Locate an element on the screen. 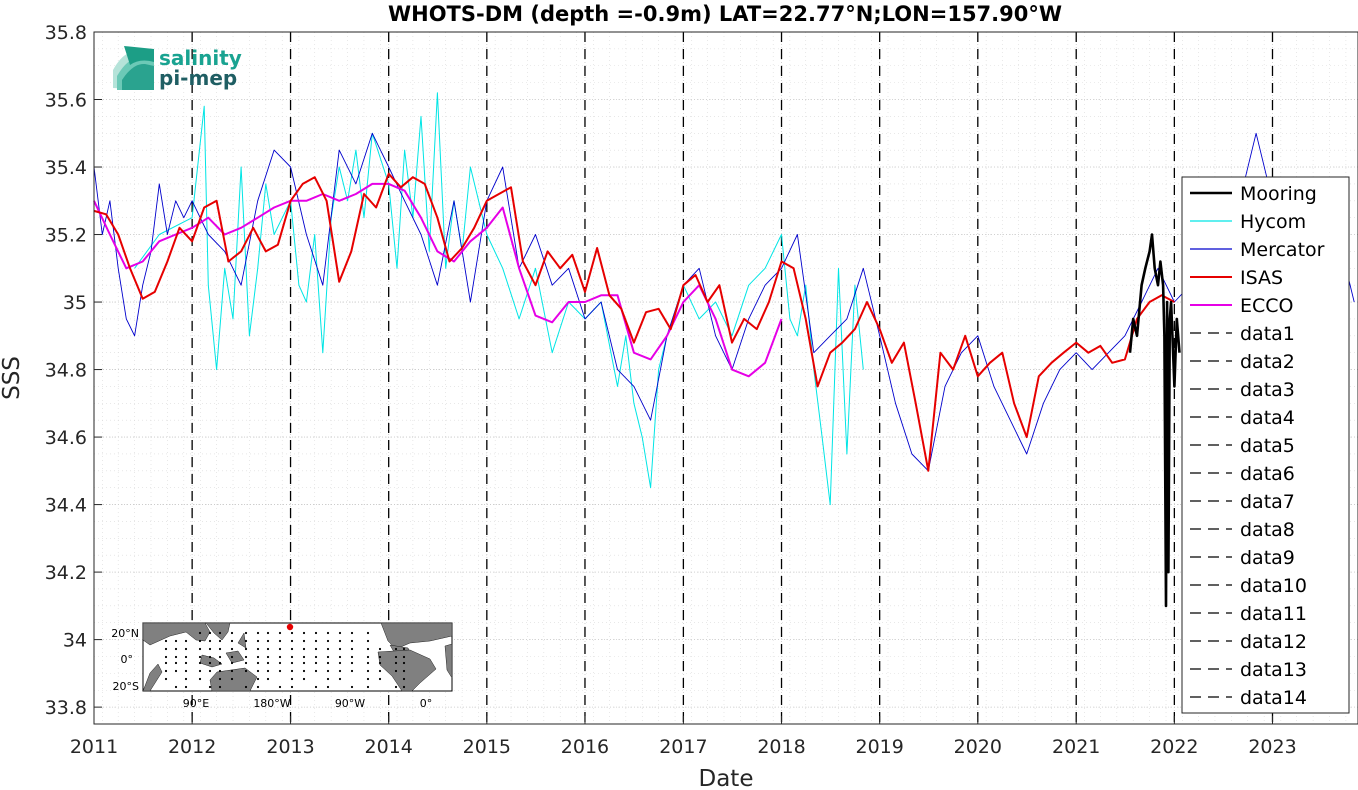 This screenshot has width=1358, height=790. y-tick-label: 34.8 is located at coordinates (66, 371).